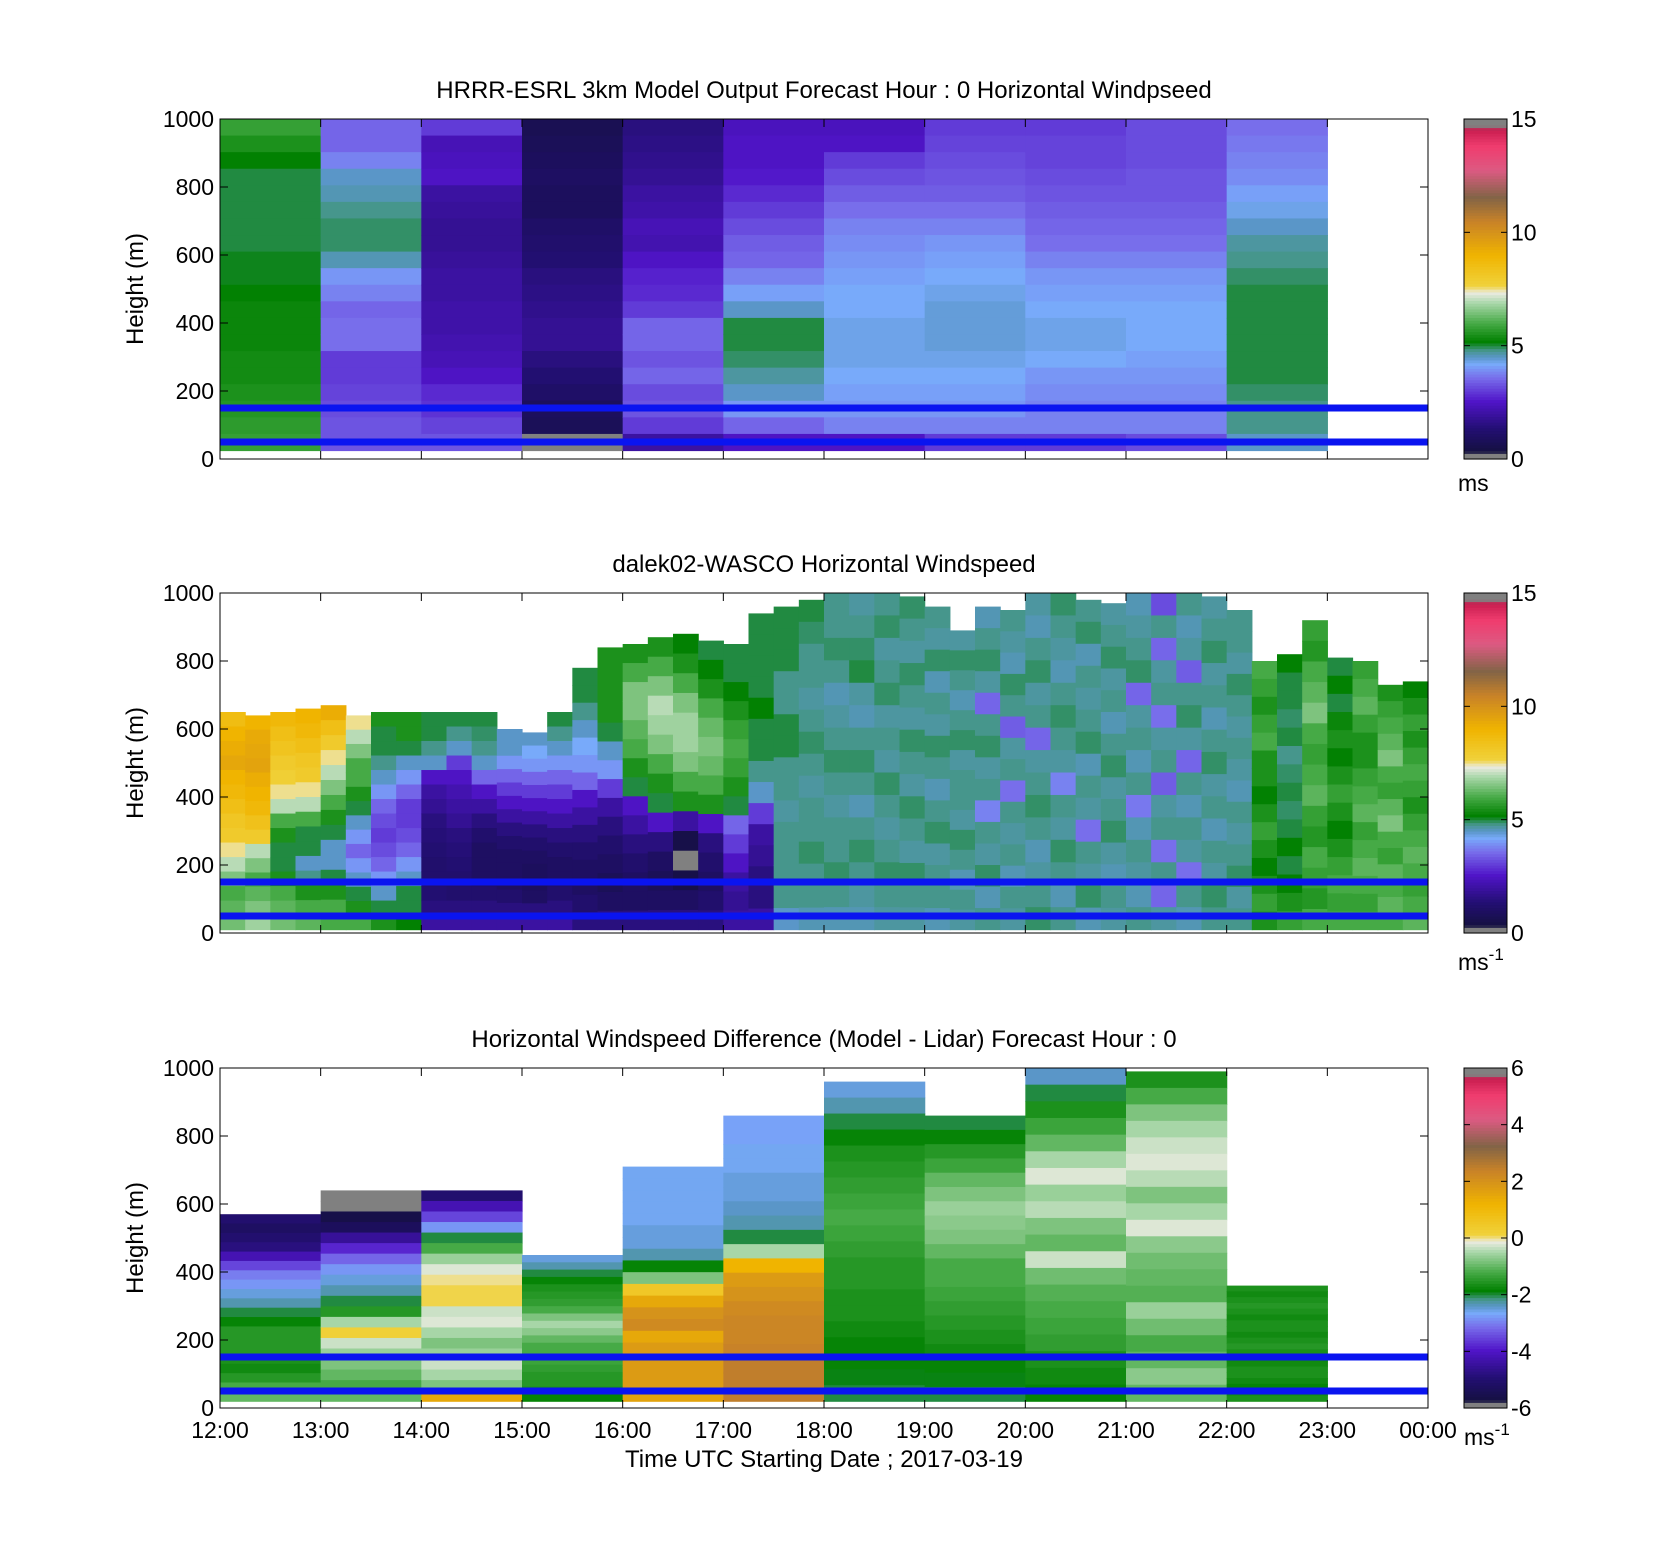  Describe the element at coordinates (1328, 1430) in the screenshot. I see `x-tick-label: 23:00` at that location.